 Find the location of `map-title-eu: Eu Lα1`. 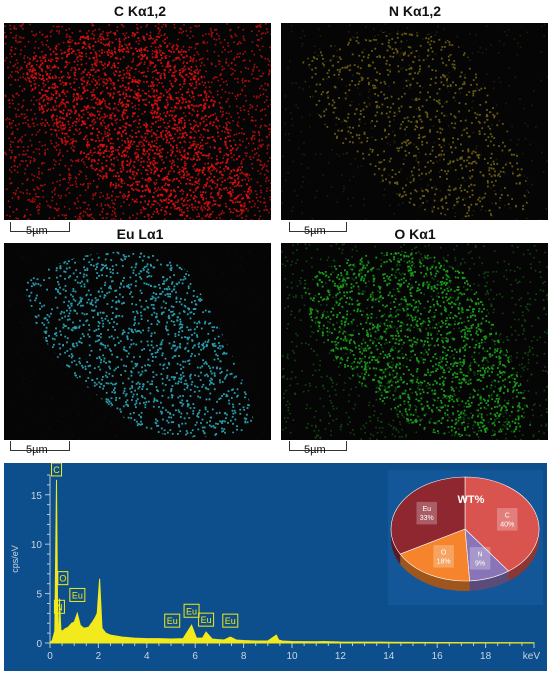

map-title-eu: Eu Lα1 is located at coordinates (140, 234).